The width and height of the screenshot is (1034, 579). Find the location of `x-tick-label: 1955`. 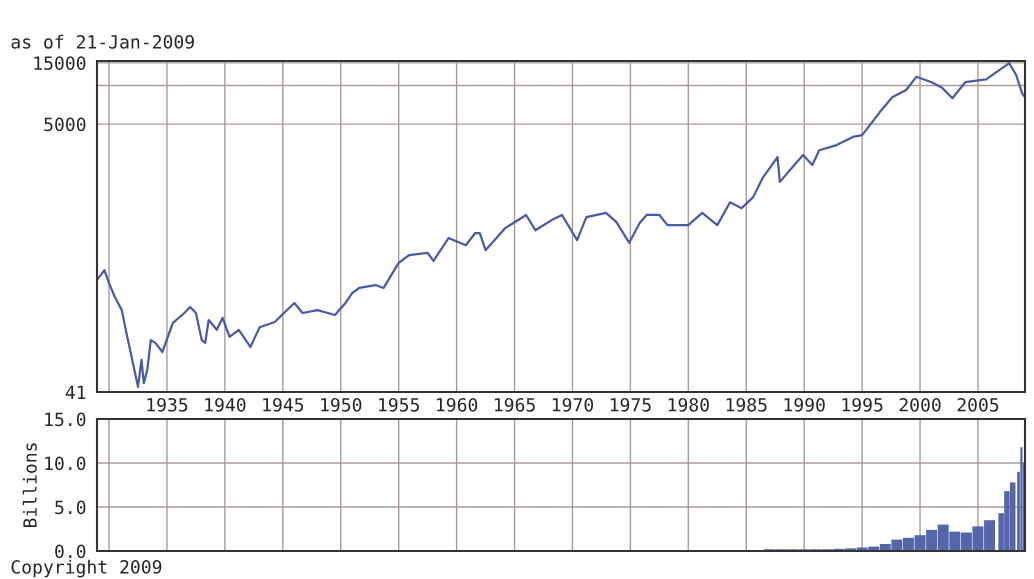

x-tick-label: 1955 is located at coordinates (399, 404).